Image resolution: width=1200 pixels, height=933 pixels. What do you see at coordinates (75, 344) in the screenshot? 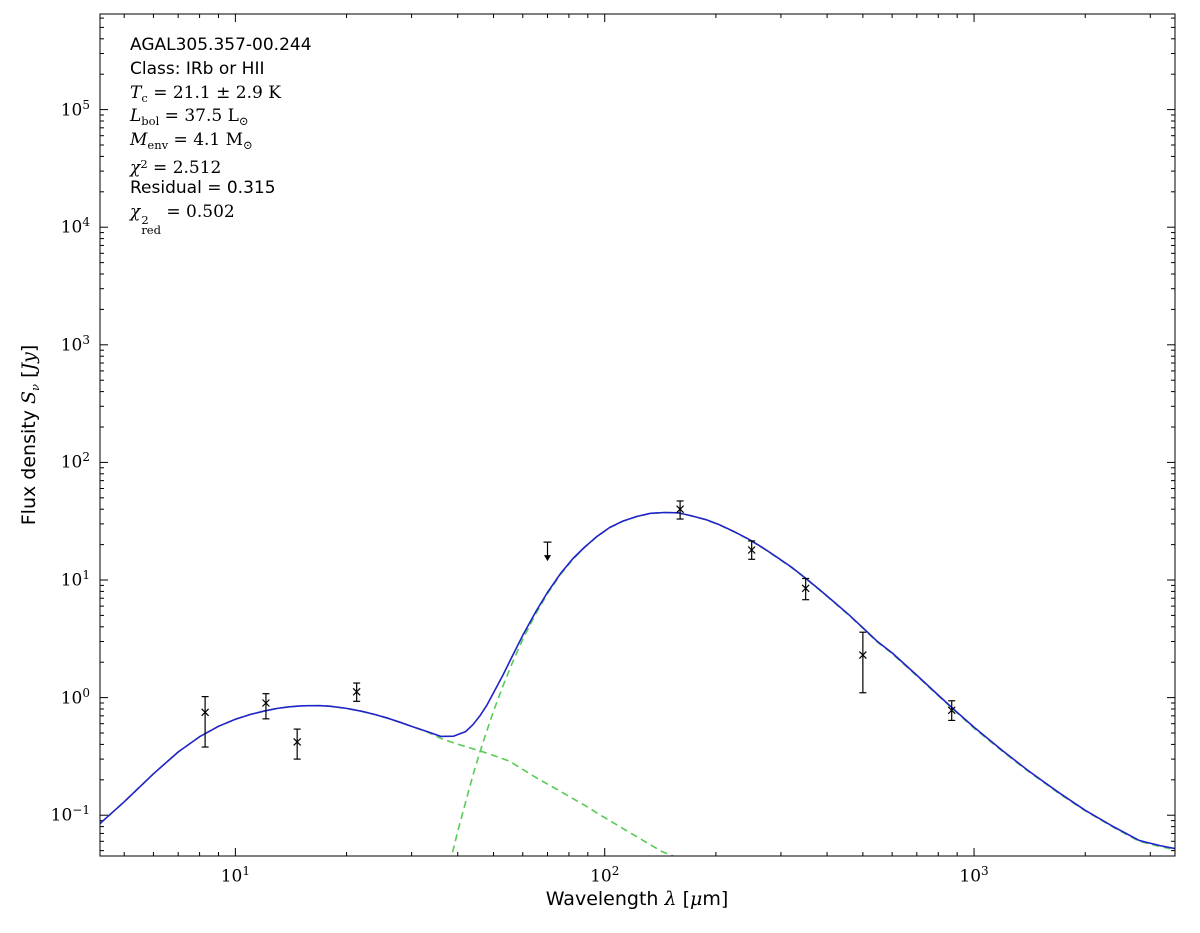
I see `y-tick-label: 10³` at bounding box center [75, 344].